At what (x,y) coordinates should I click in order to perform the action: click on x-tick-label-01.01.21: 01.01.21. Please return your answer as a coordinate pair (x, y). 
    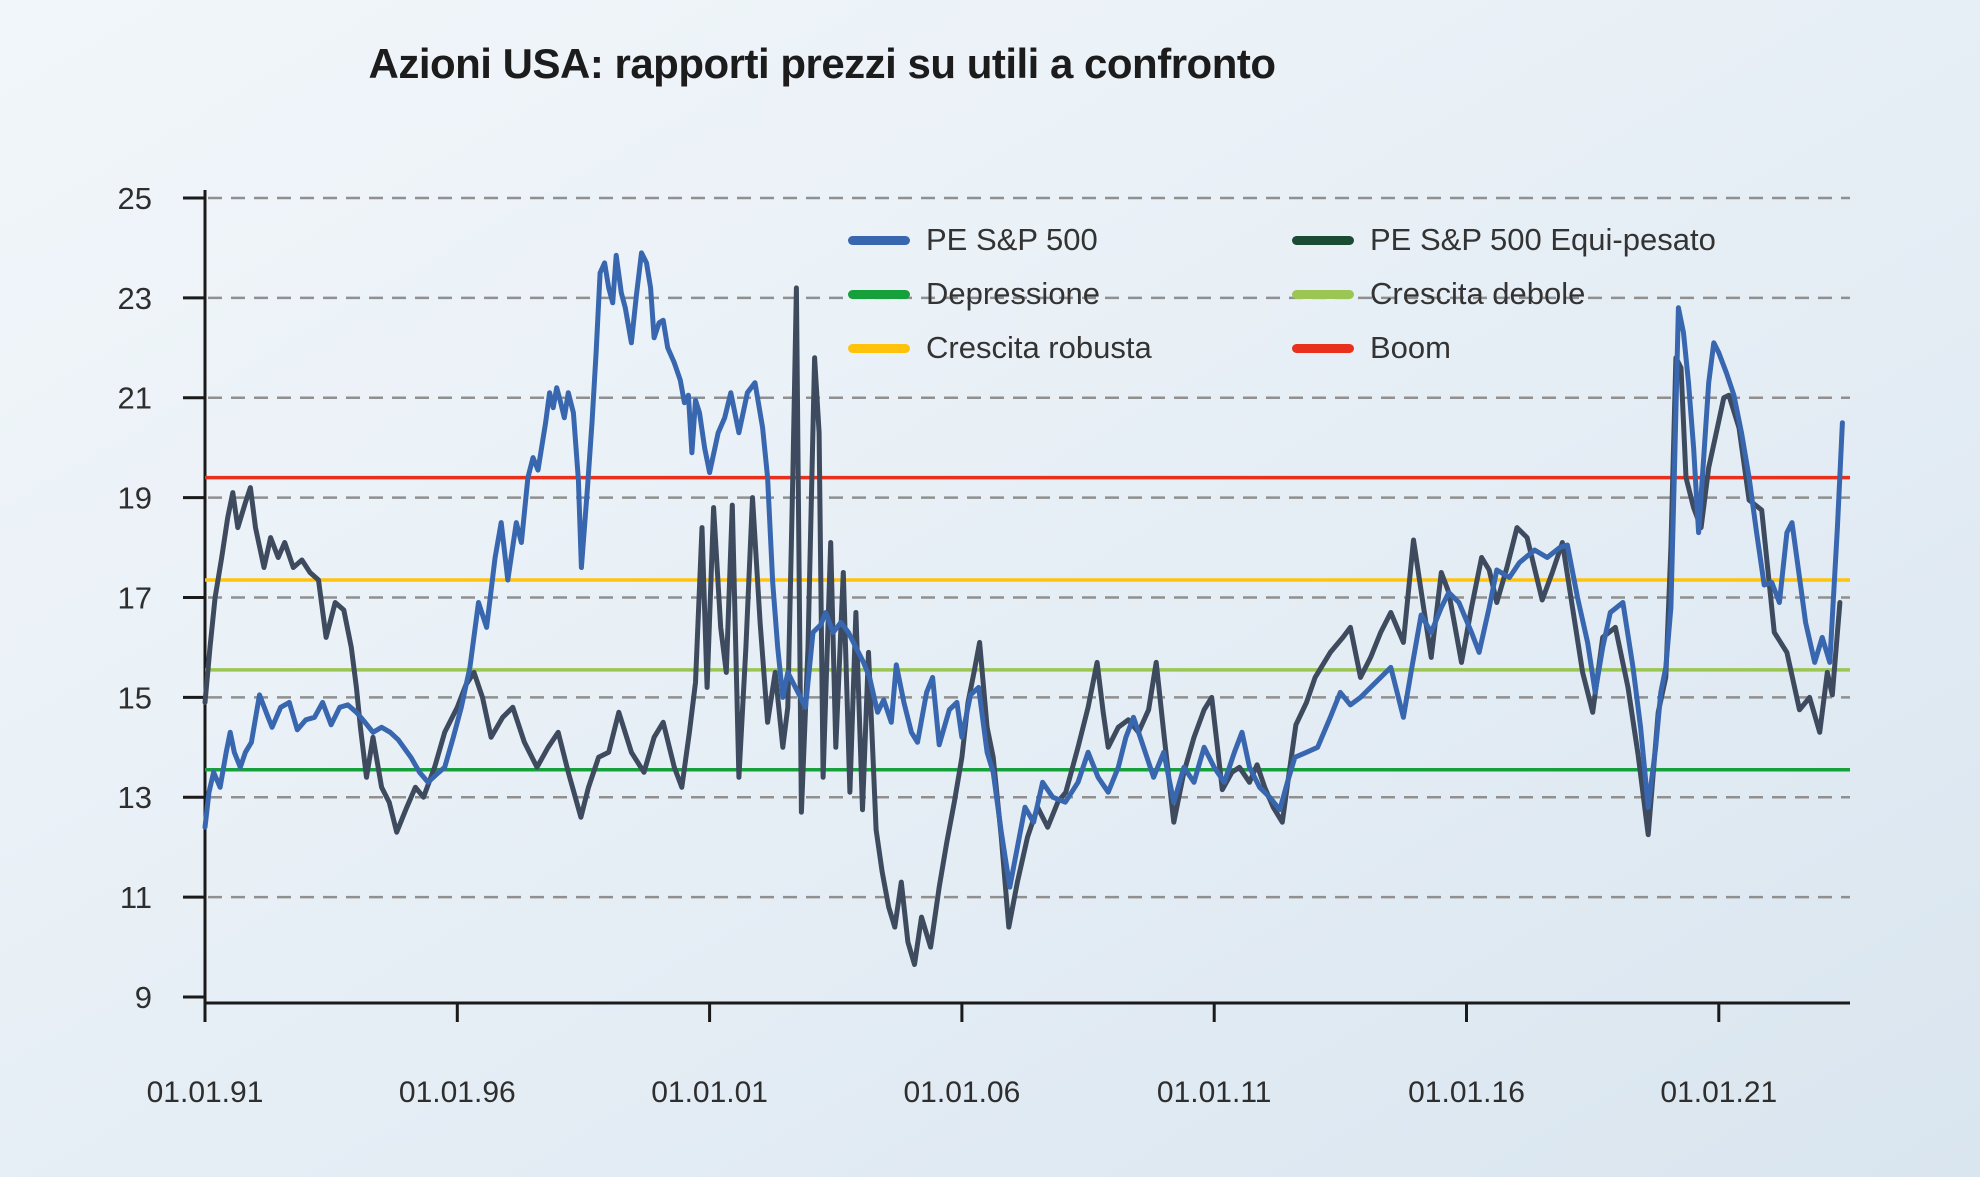
    Looking at the image, I should click on (1718, 1092).